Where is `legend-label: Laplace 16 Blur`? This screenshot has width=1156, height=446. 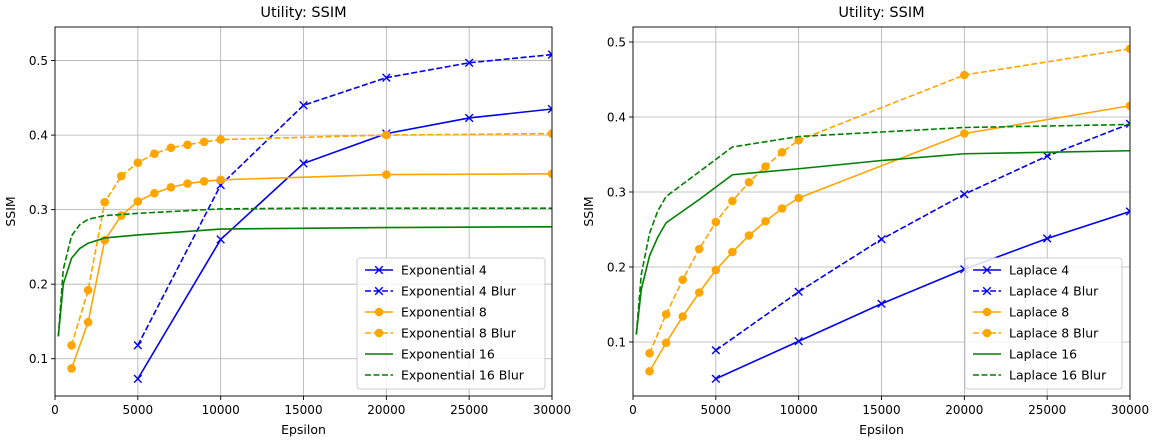
legend-label: Laplace 16 Blur is located at coordinates (1058, 375).